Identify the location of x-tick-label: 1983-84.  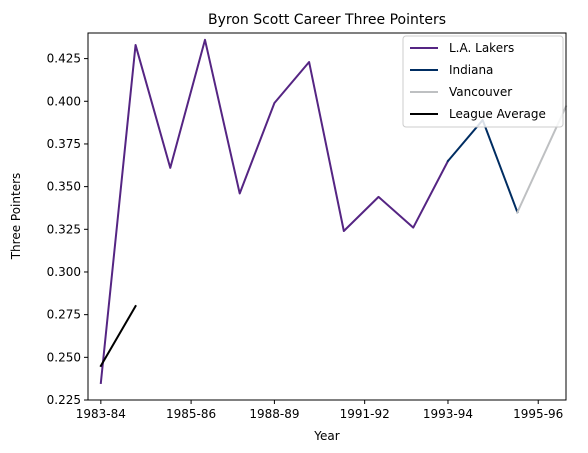
(101, 414).